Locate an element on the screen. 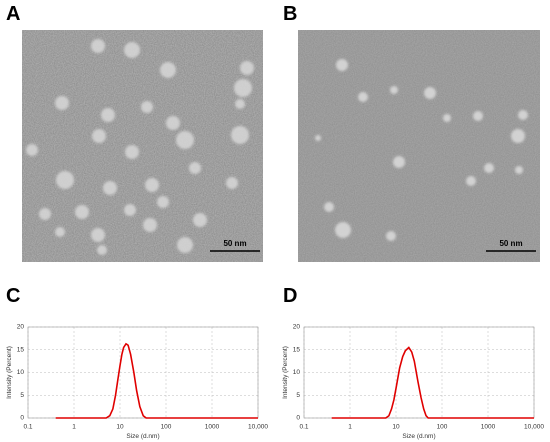 Image resolution: width=550 pixels, height=442 pixels. panel-label: C is located at coordinates (13, 296).